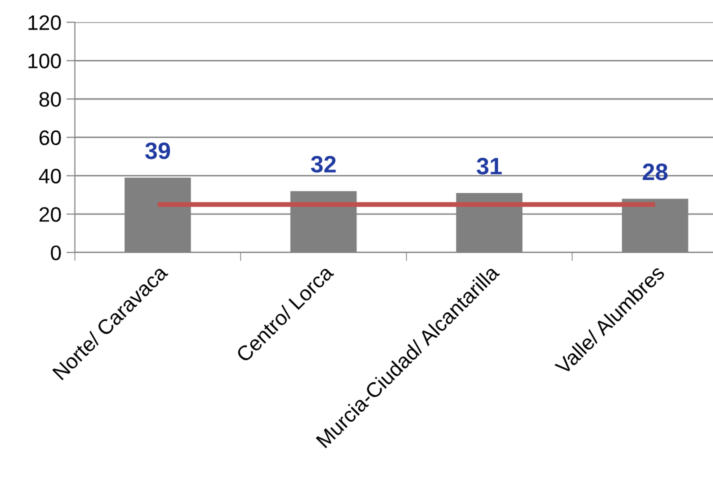 This screenshot has height=495, width=713. I want to click on y-tick-label: 20, so click(50, 214).